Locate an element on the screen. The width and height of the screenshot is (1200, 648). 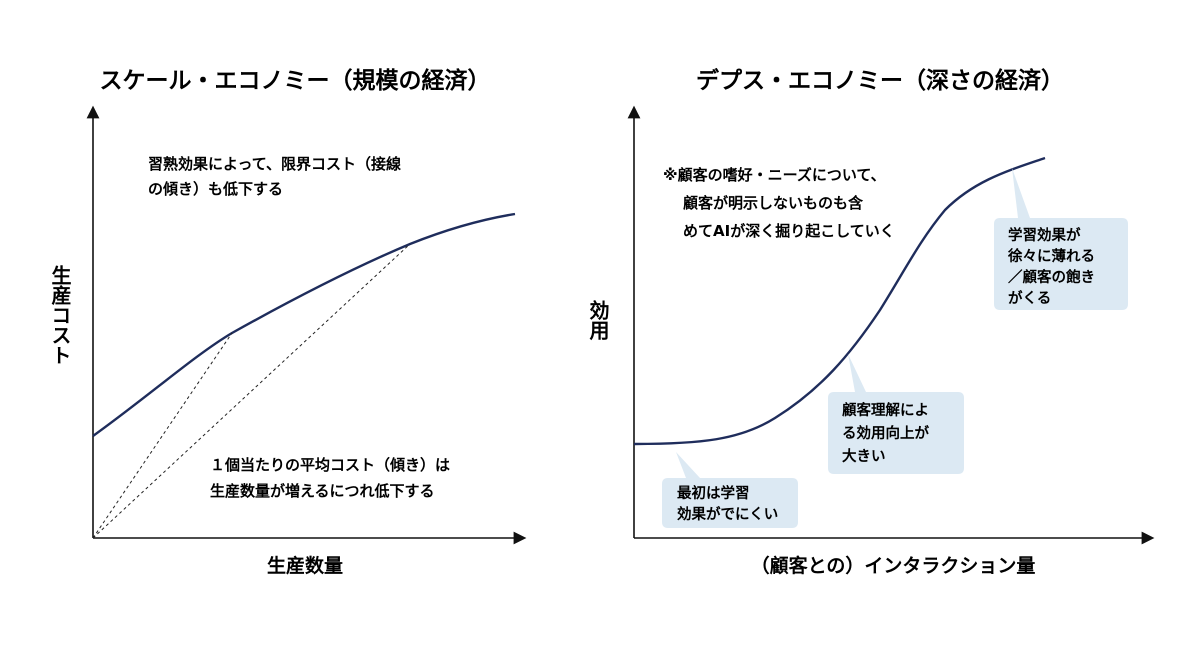
svg-text: 最初は学習 効果がでにくい is located at coordinates (727, 503).